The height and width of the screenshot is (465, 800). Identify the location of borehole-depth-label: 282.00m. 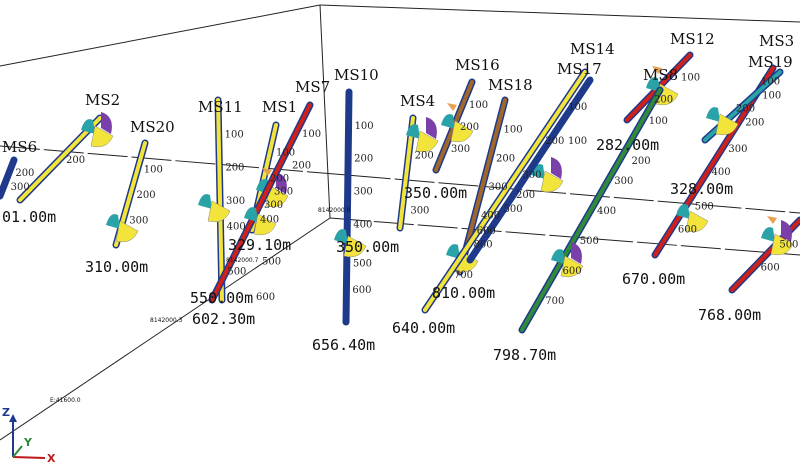
(627, 145).